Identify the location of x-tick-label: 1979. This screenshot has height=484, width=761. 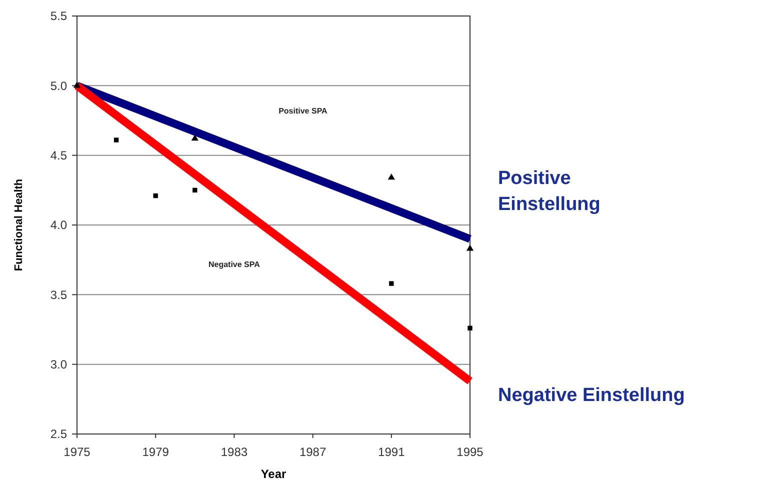
(156, 452).